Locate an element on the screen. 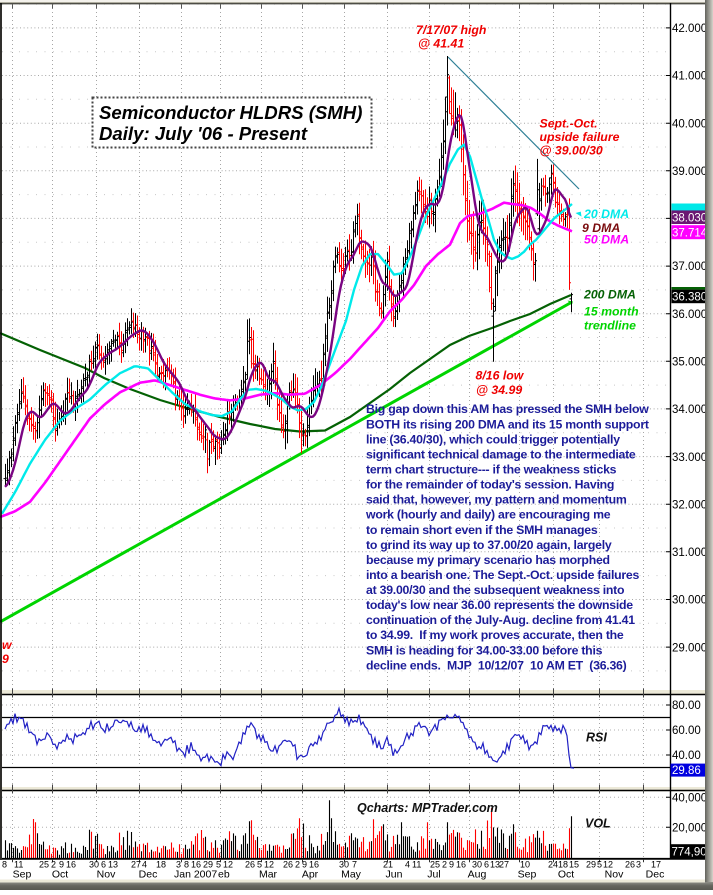 This screenshot has height=895, width=713. svg-text: Semiconductor HLDRS (SMH) is located at coordinates (230, 112).